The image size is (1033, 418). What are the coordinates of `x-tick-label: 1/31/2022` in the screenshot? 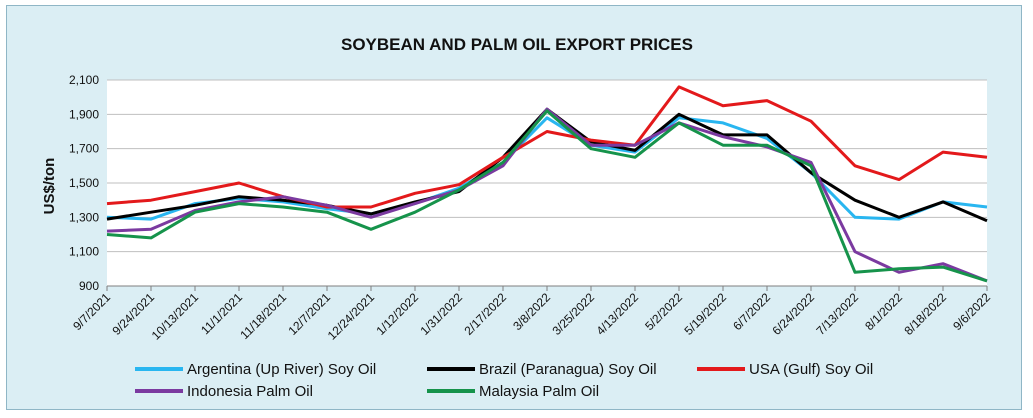 It's located at (441, 314).